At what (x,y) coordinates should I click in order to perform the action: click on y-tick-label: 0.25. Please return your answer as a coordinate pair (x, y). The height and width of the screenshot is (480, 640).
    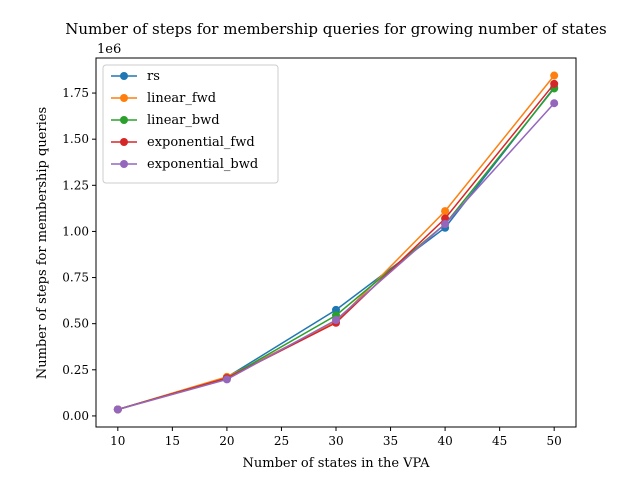
    Looking at the image, I should click on (75, 370).